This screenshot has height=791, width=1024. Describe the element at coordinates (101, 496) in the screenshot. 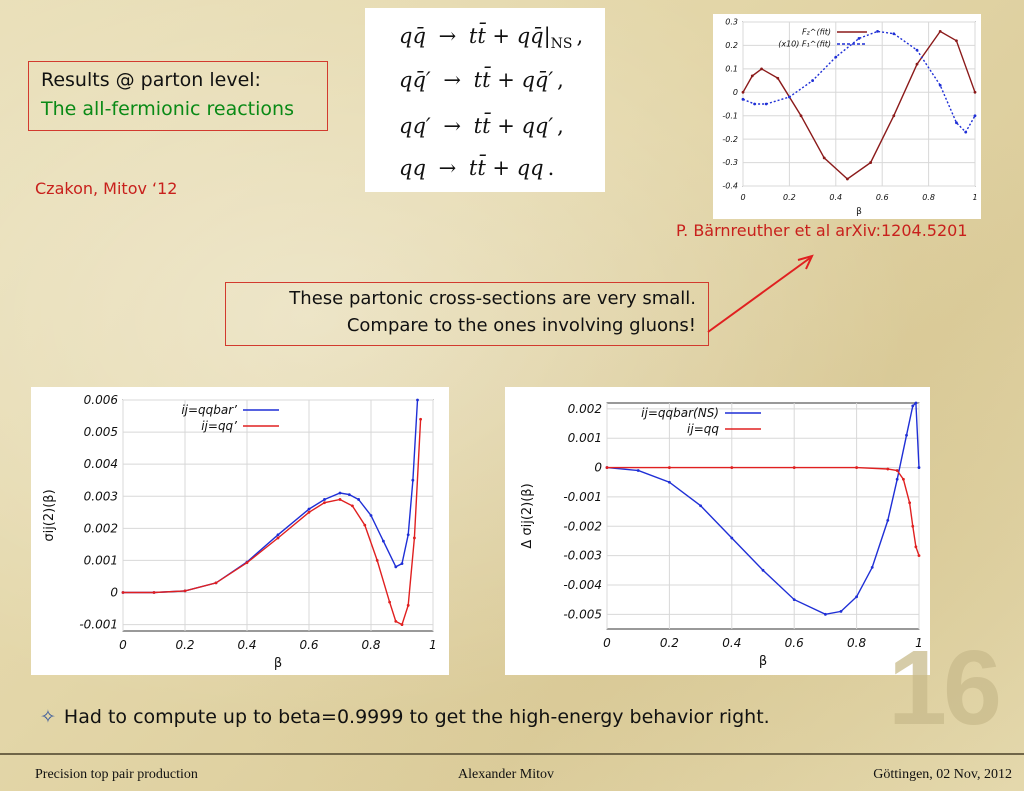

I see `y-tick-label: 0.003` at that location.